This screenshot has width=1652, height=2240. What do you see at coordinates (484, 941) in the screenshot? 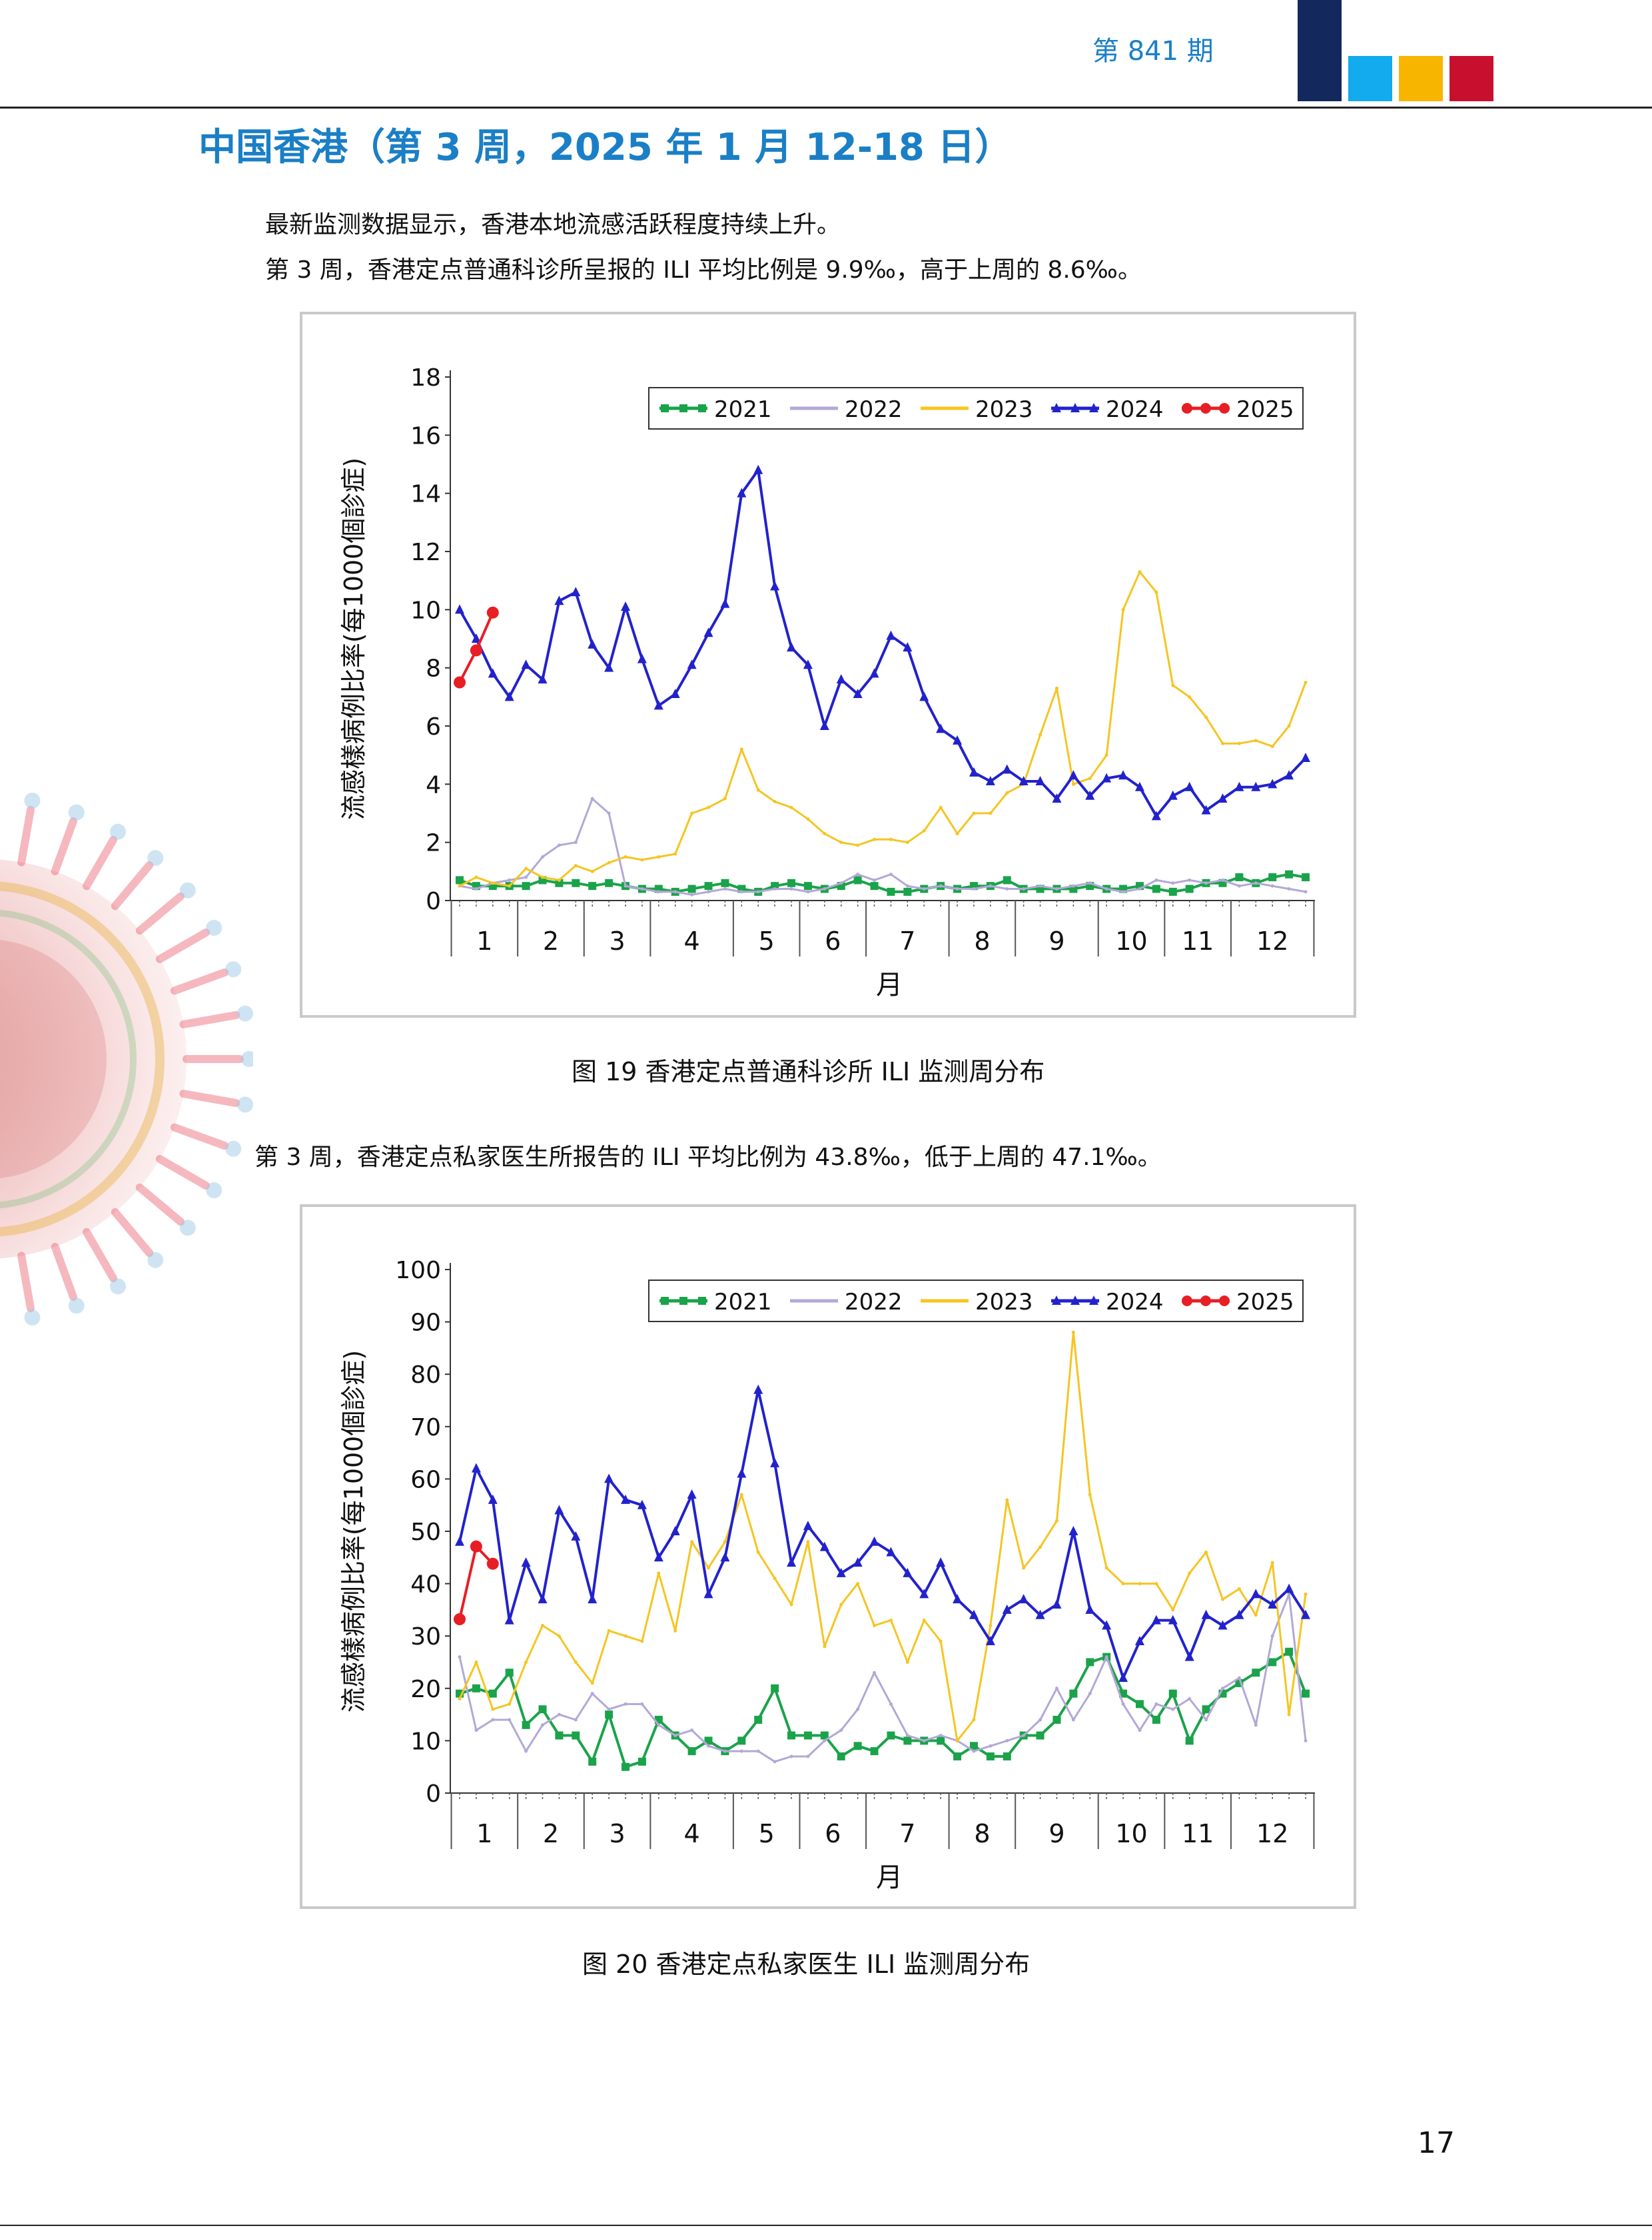
I see `x-month-label: 1` at bounding box center [484, 941].